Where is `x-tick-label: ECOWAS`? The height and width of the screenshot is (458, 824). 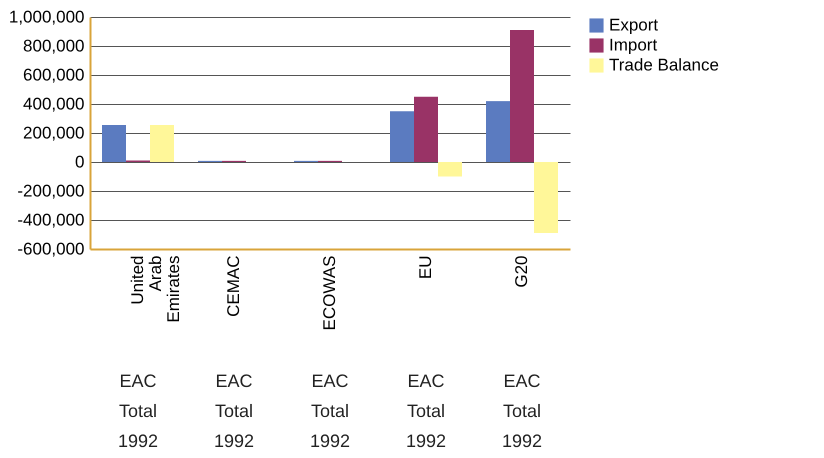 x-tick-label: ECOWAS is located at coordinates (329, 293).